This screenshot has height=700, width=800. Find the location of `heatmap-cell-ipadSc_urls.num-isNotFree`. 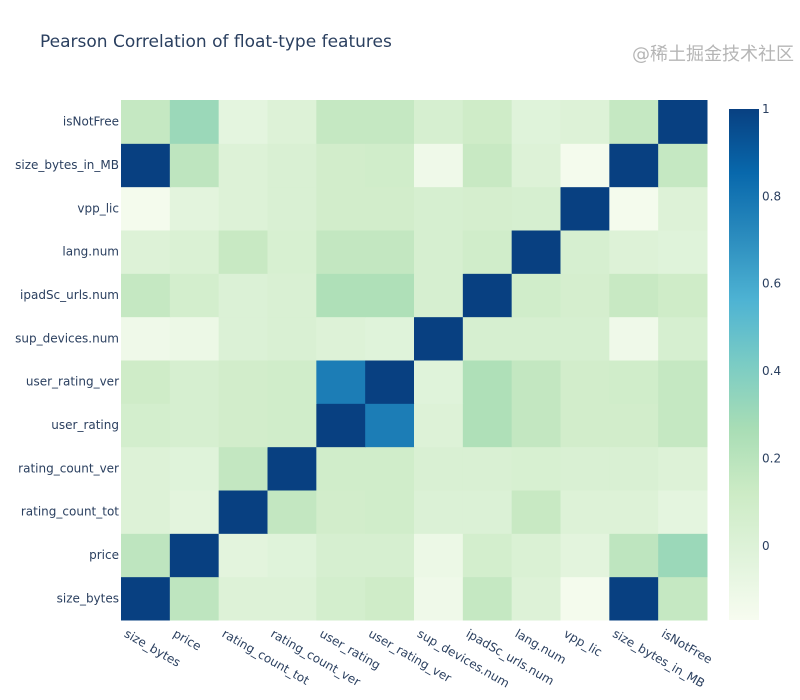

heatmap-cell-ipadSc_urls.num-isNotFree is located at coordinates (683, 295).